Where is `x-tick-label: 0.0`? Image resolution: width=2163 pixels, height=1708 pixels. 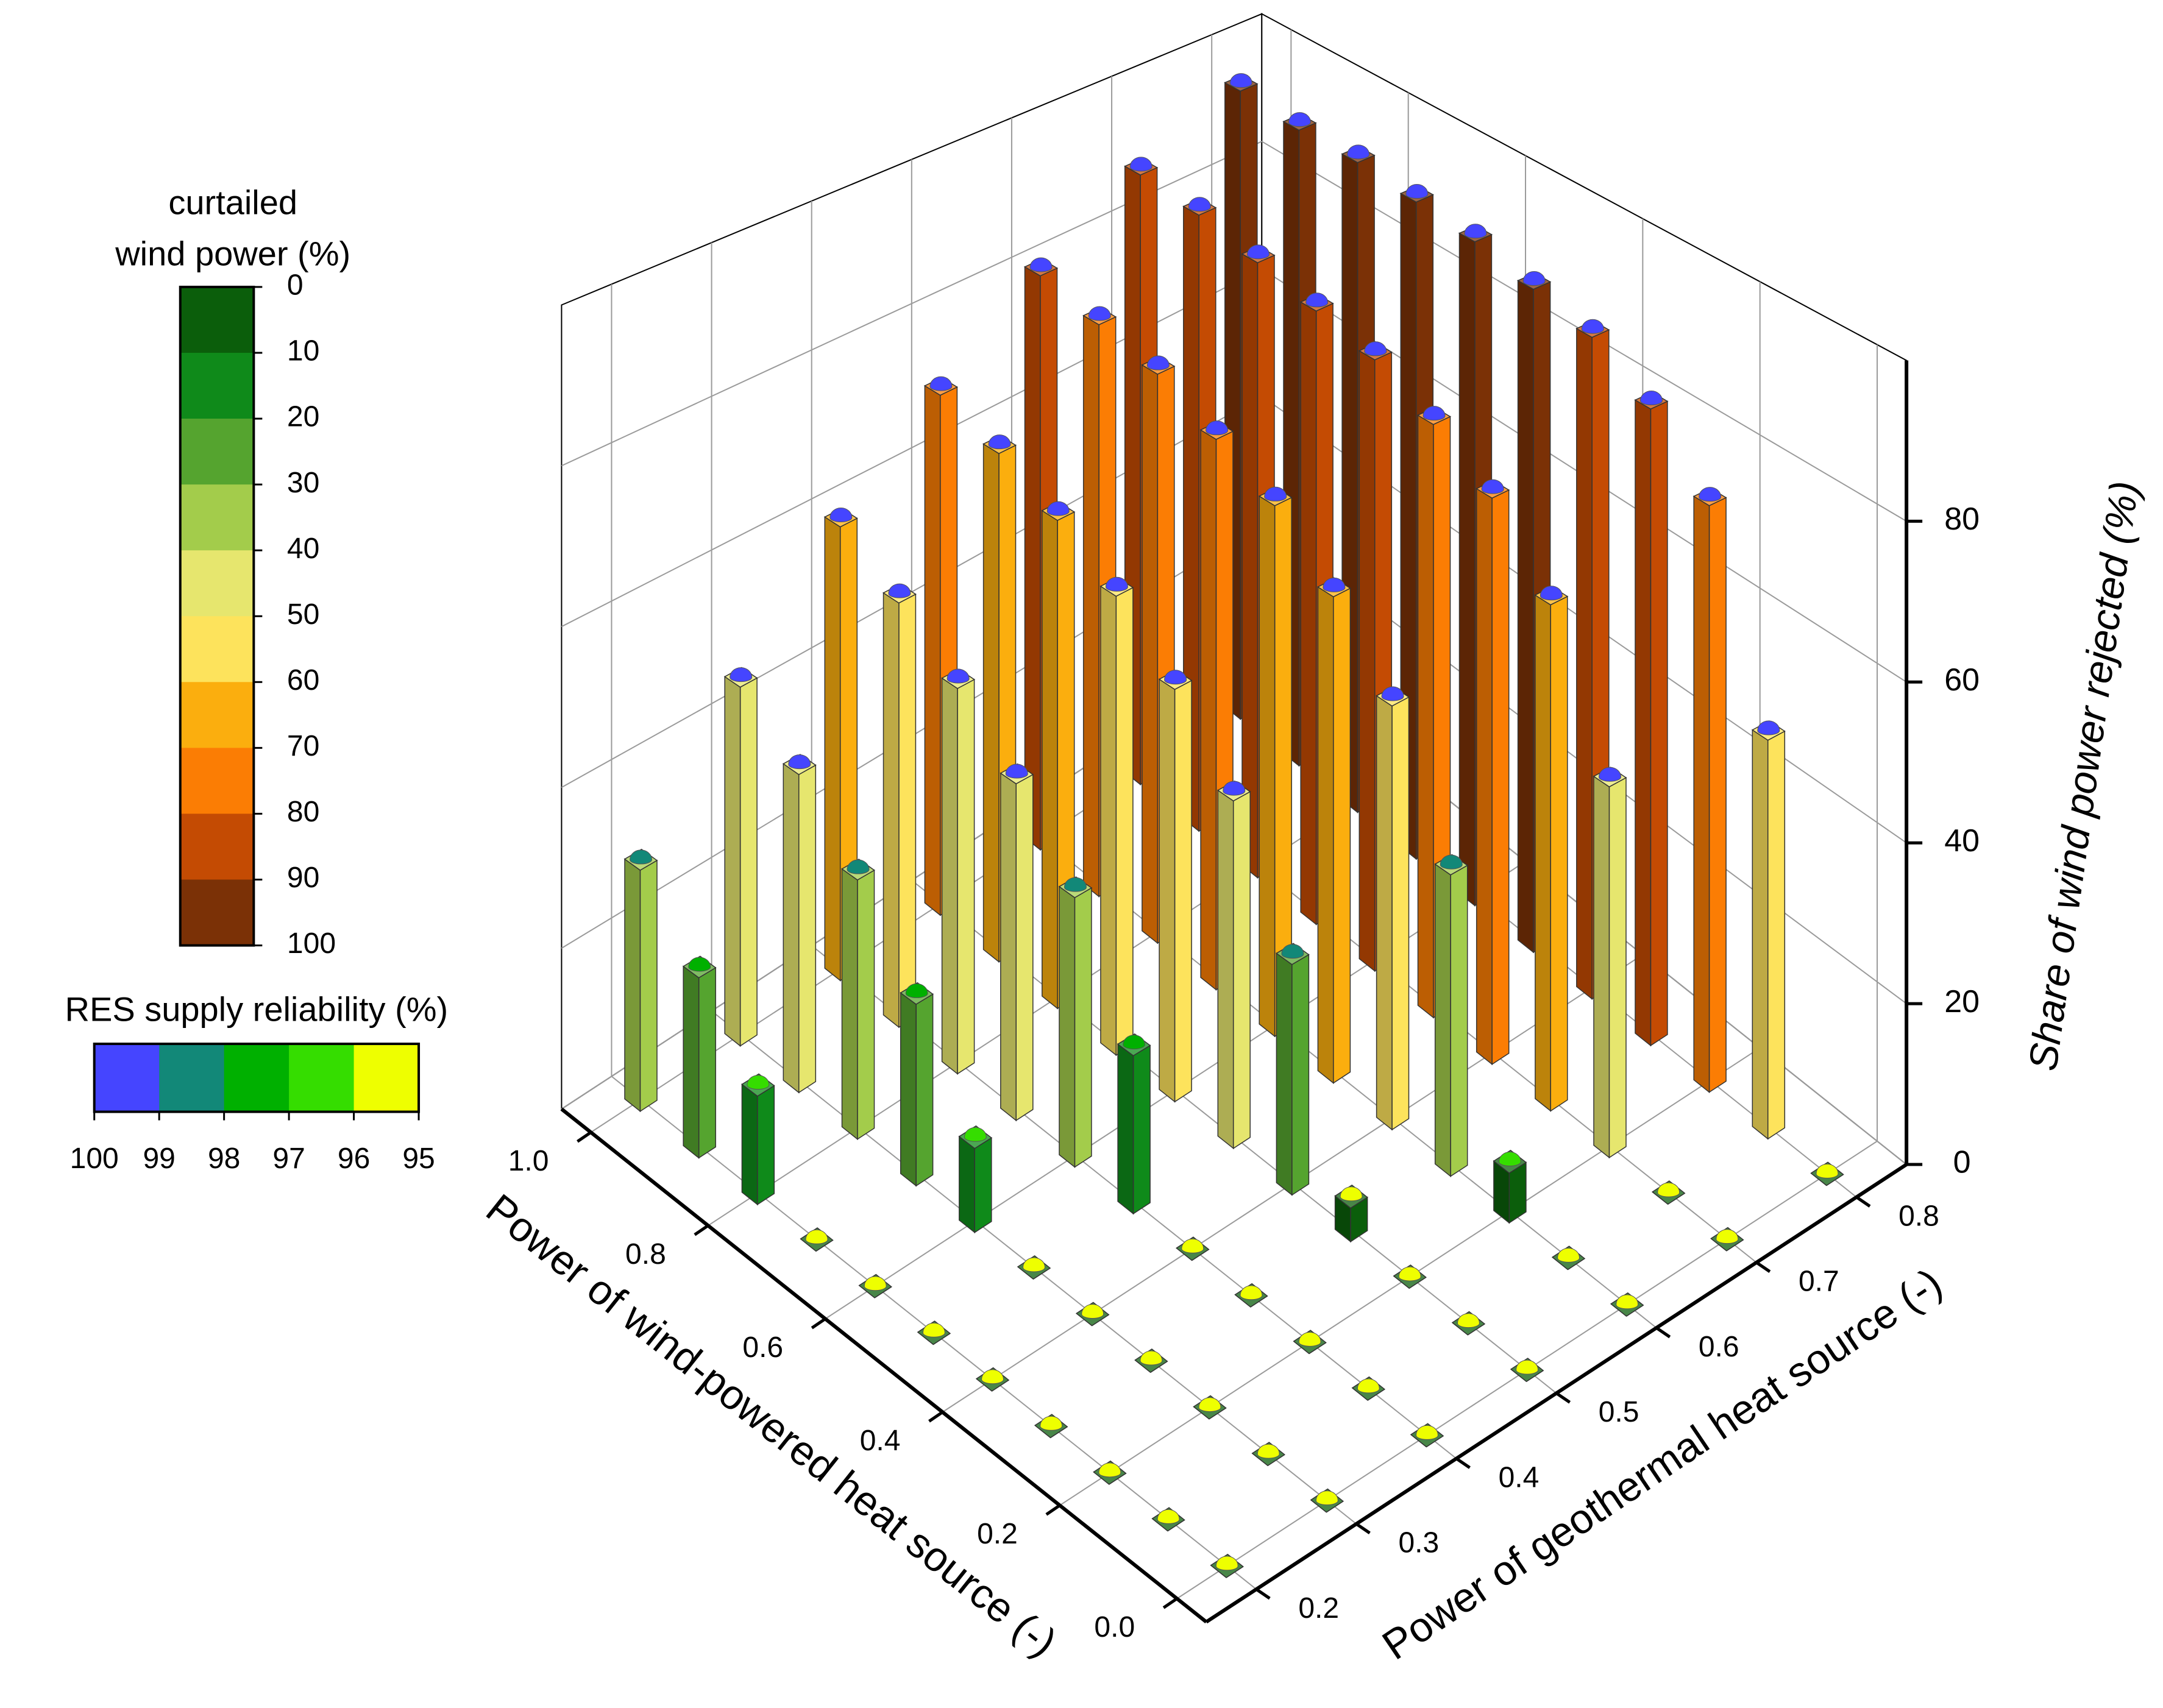
x-tick-label: 0.0 is located at coordinates (1114, 1627).